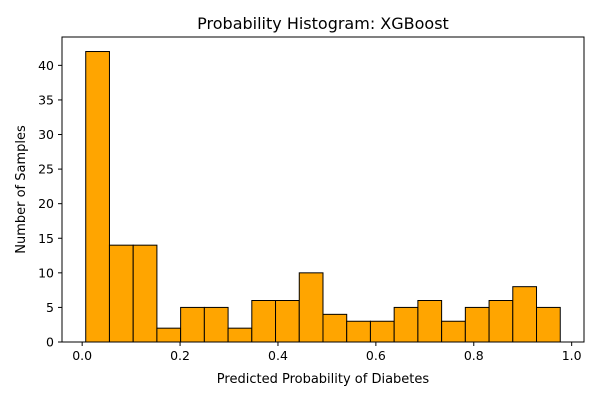  I want to click on x-axis-ticks: 0.0 0.2 0.4 0.6 0.8 1.0, so click(327, 352).